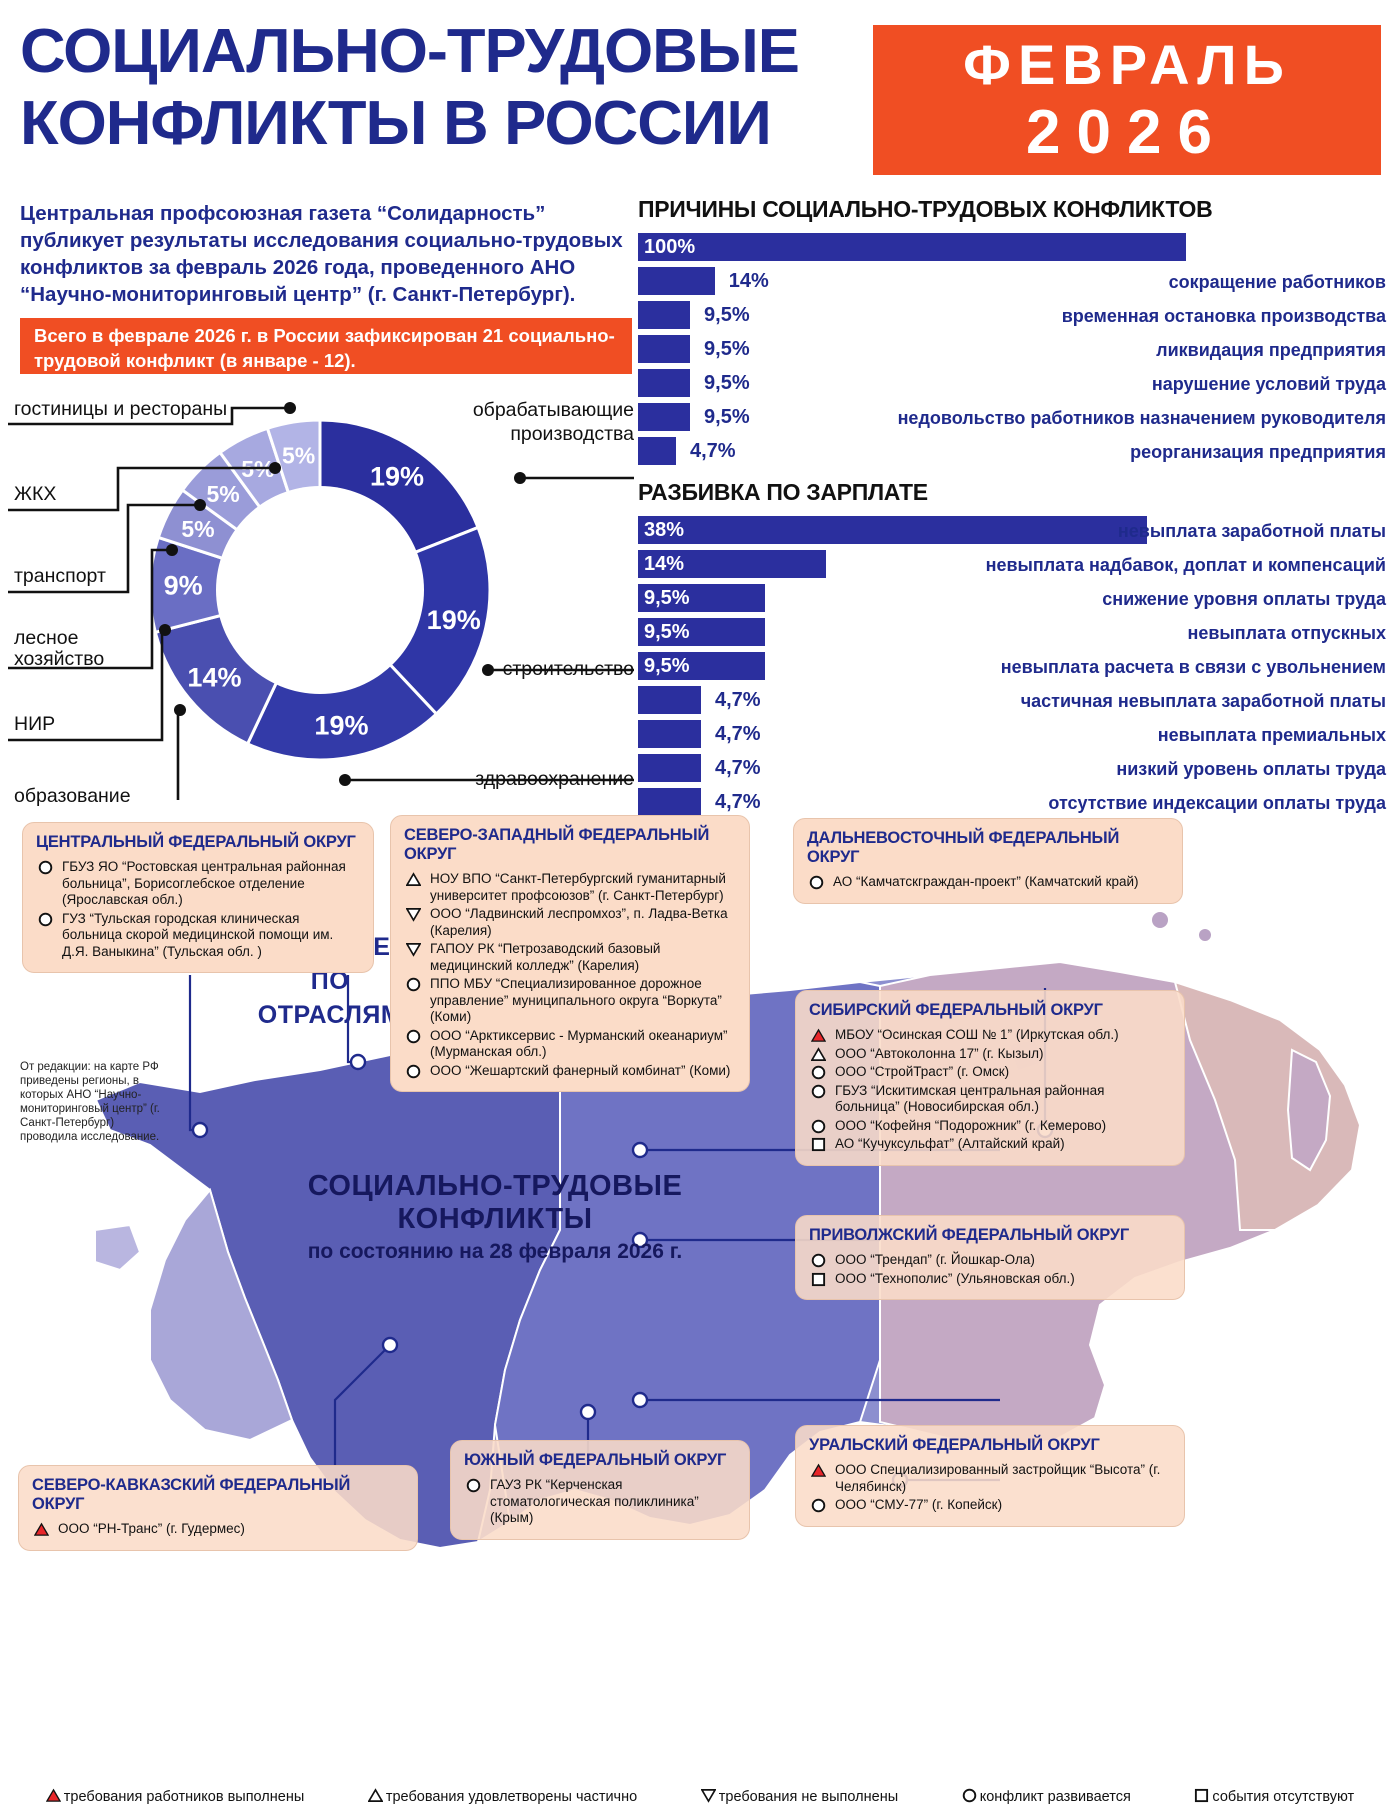 The height and width of the screenshot is (1820, 1400). I want to click on pie-slice-value: 14%, so click(214, 677).